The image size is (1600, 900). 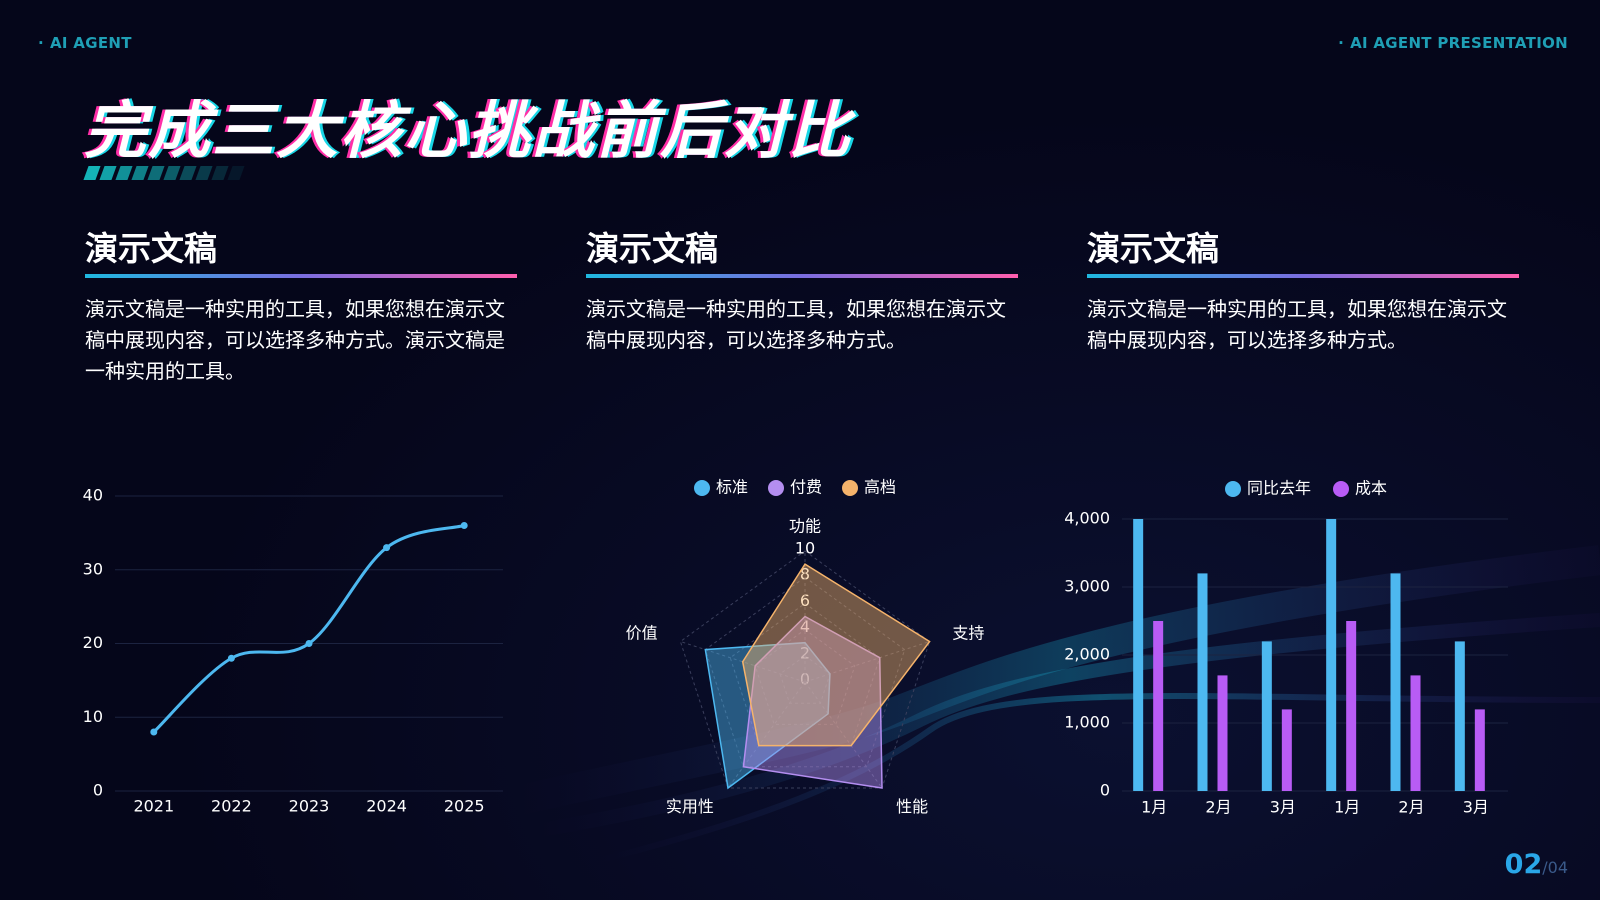 What do you see at coordinates (880, 487) in the screenshot?
I see `legend-label: 高档` at bounding box center [880, 487].